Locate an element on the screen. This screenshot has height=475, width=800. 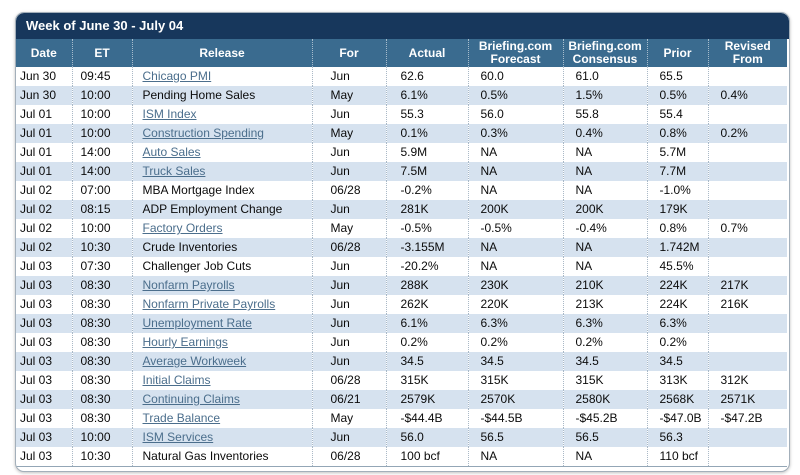
release-link: Hourly Earnings is located at coordinates (185, 342).